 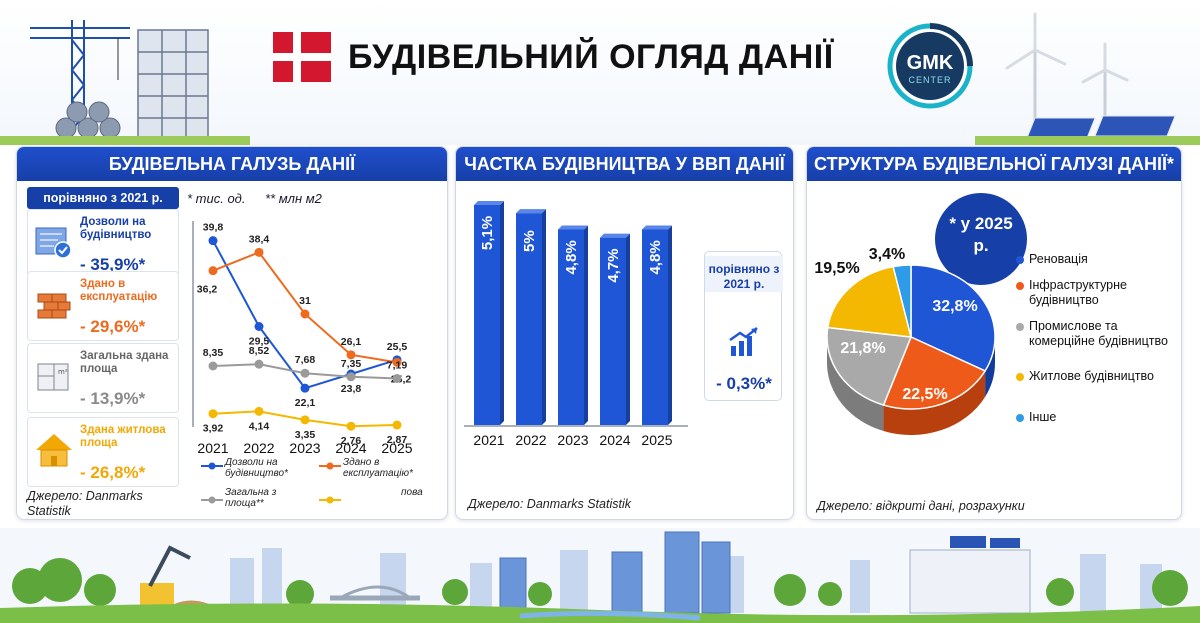 What do you see at coordinates (576, 324) in the screenshot?
I see `bar-chart: 5,1% 2021 5% 2022 4,8% 2023 4,7% 2024 4,8% 2025` at bounding box center [576, 324].